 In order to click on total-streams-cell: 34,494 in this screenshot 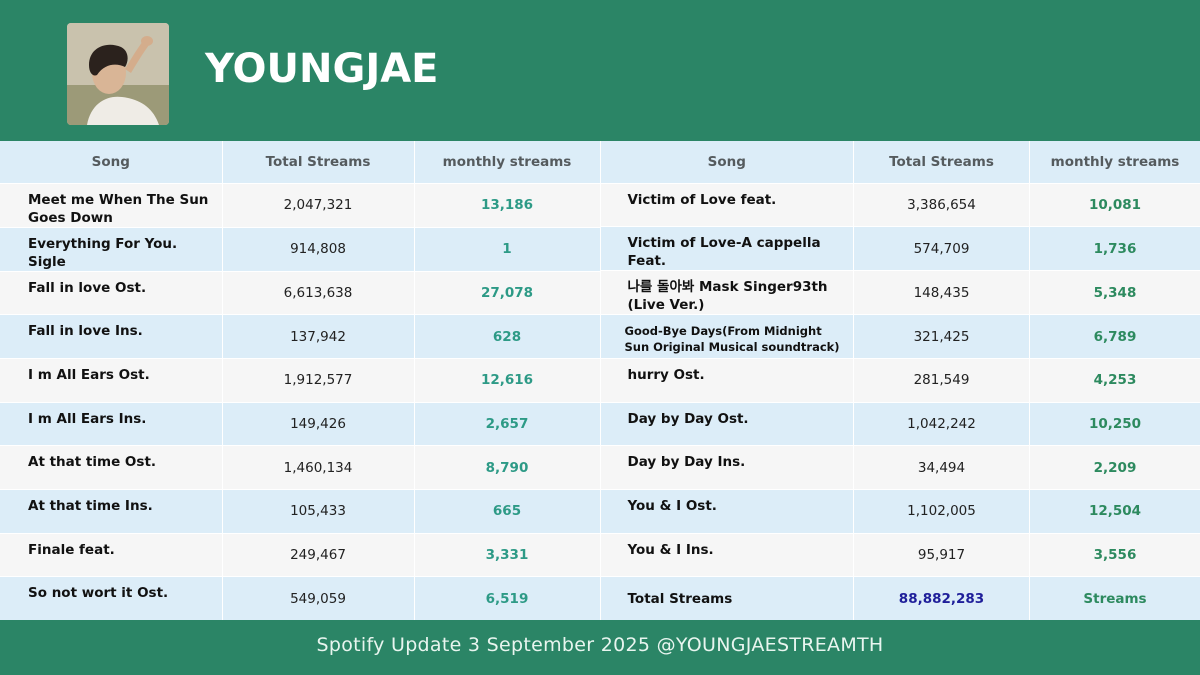, I will do `click(941, 467)`.